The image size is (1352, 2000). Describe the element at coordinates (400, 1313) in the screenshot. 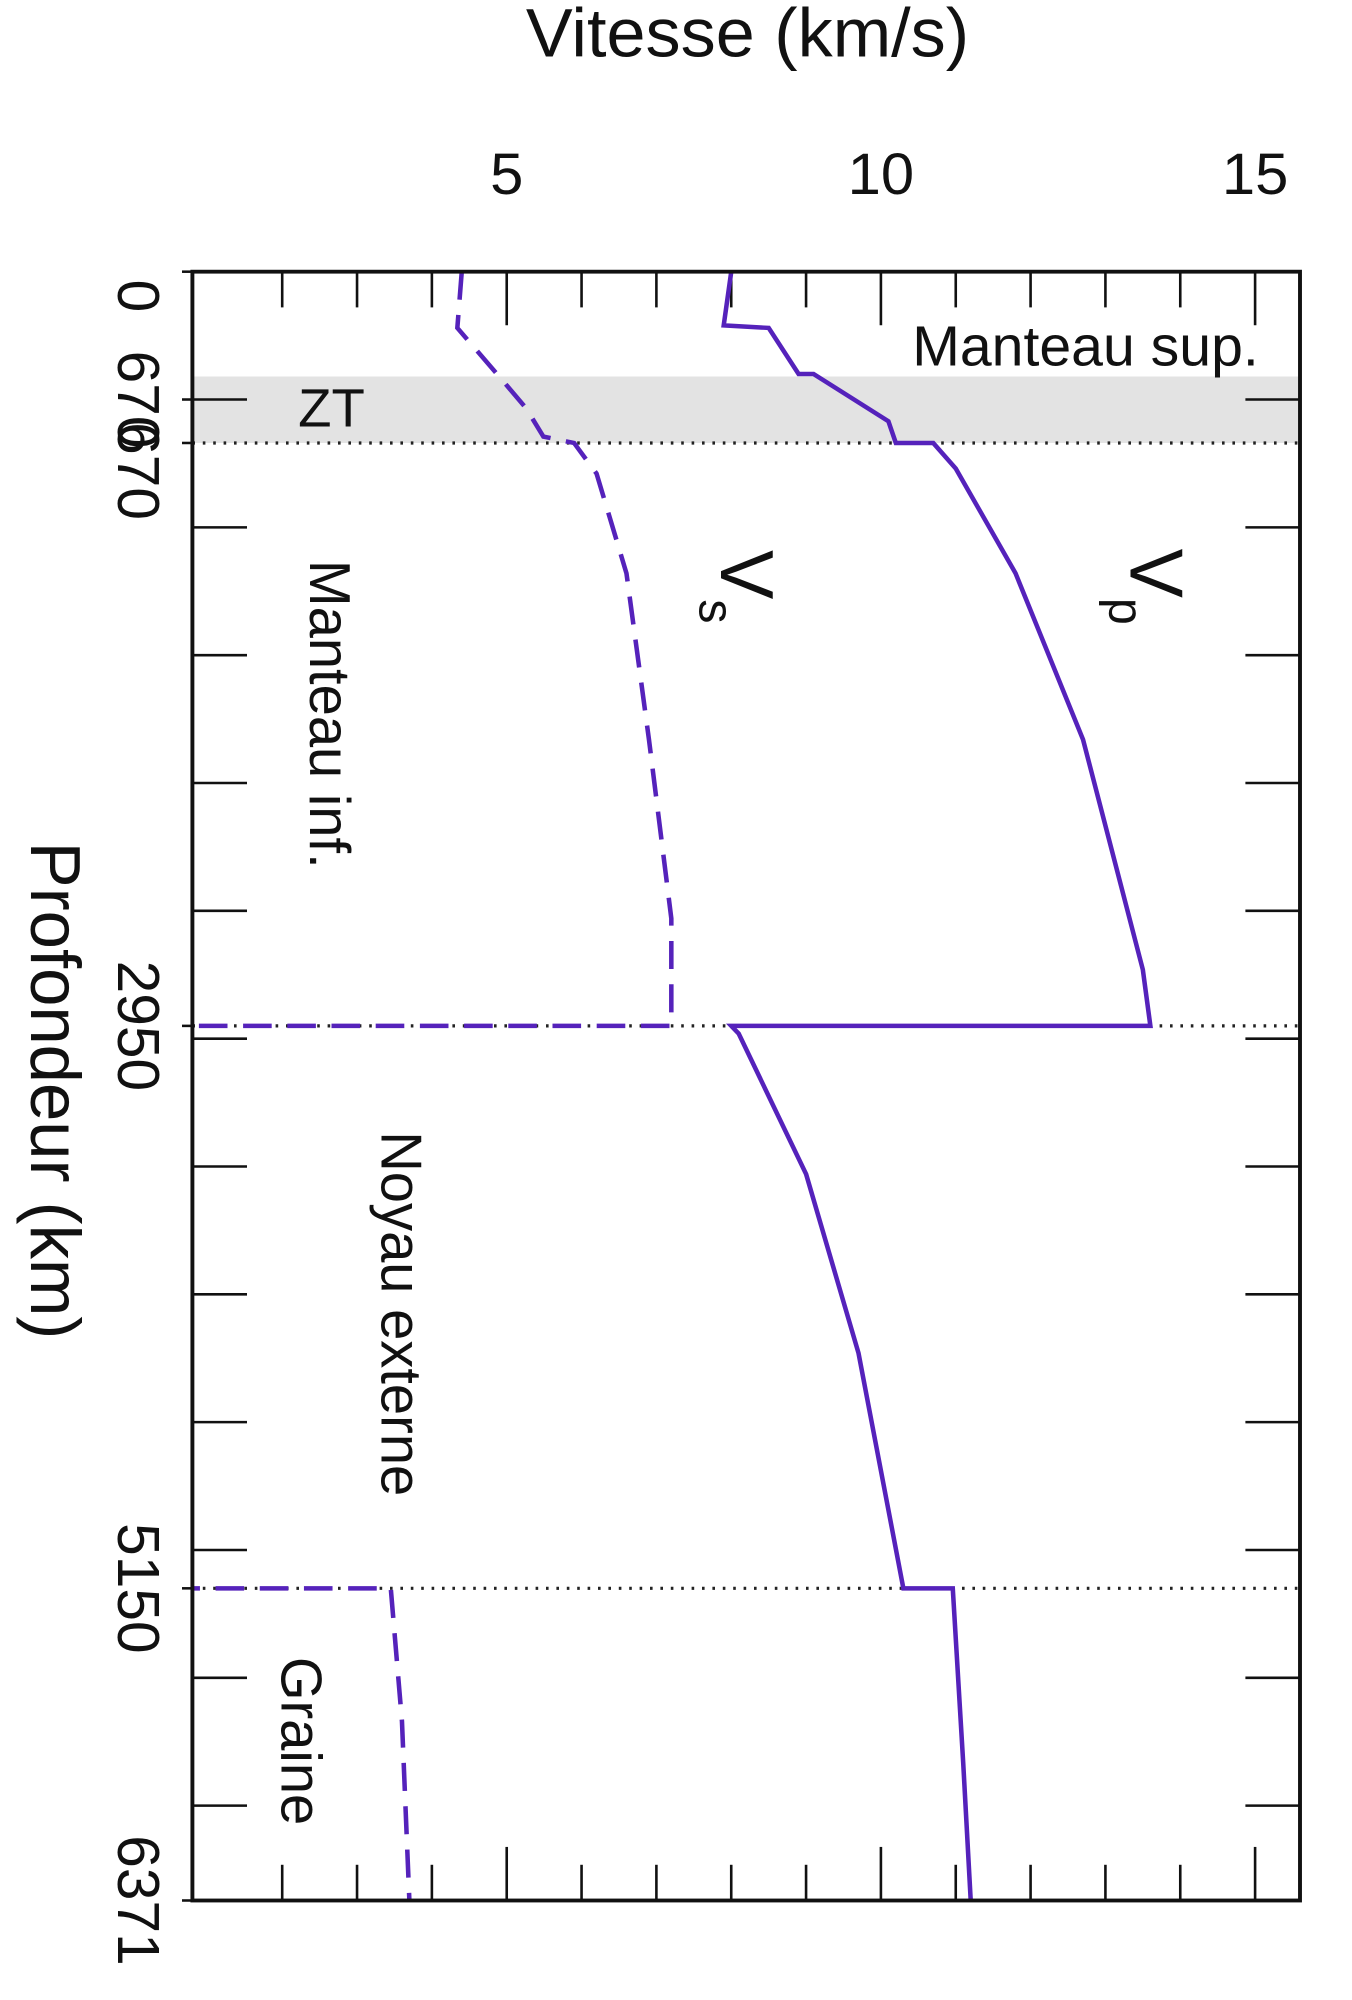

I see `region-label: Noyau externe` at that location.